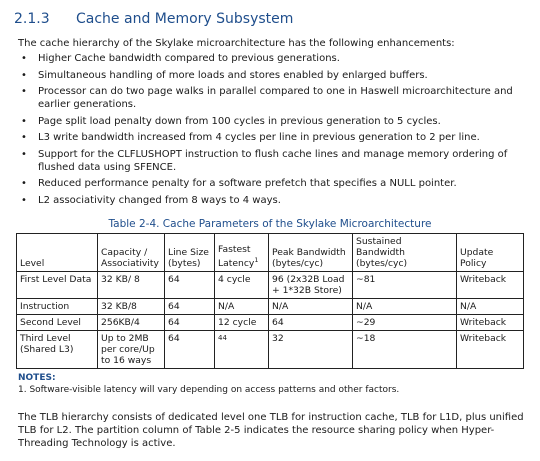 Image resolution: width=540 pixels, height=461 pixels. What do you see at coordinates (310, 252) in the screenshot?
I see `header-peak-bandwidth: Peak Bandwidth (bytes/cyc)` at bounding box center [310, 252].